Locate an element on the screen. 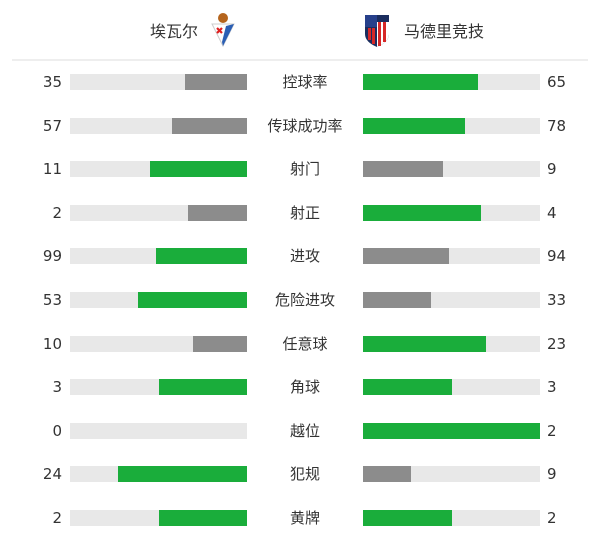 The image size is (600, 538). stat-label: 进攻 is located at coordinates (304, 256).